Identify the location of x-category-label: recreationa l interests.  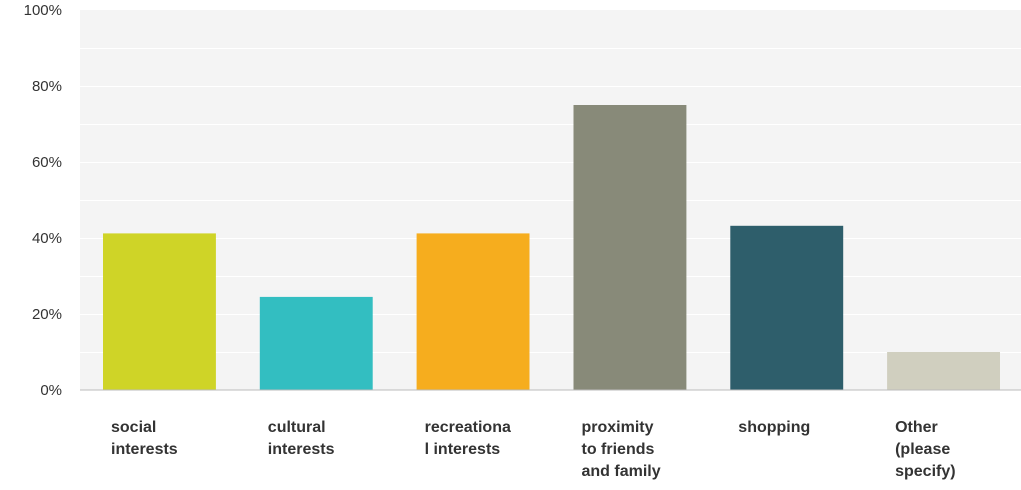
(468, 438).